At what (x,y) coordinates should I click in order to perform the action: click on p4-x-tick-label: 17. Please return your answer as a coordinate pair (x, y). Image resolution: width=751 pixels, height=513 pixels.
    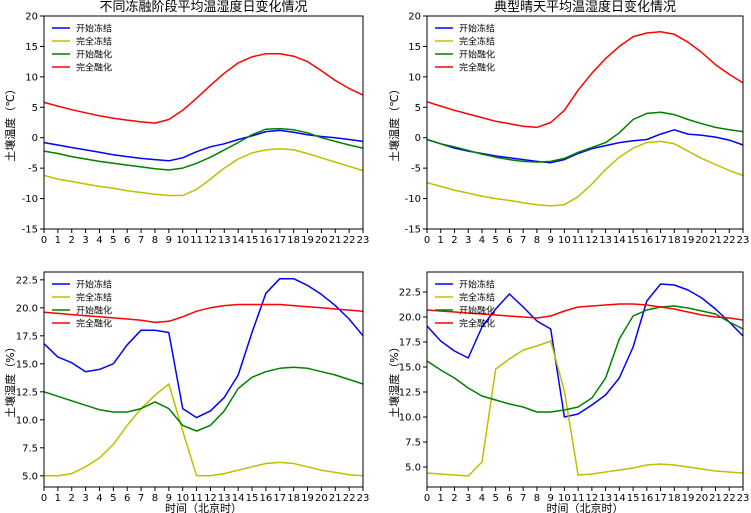
    Looking at the image, I should click on (660, 498).